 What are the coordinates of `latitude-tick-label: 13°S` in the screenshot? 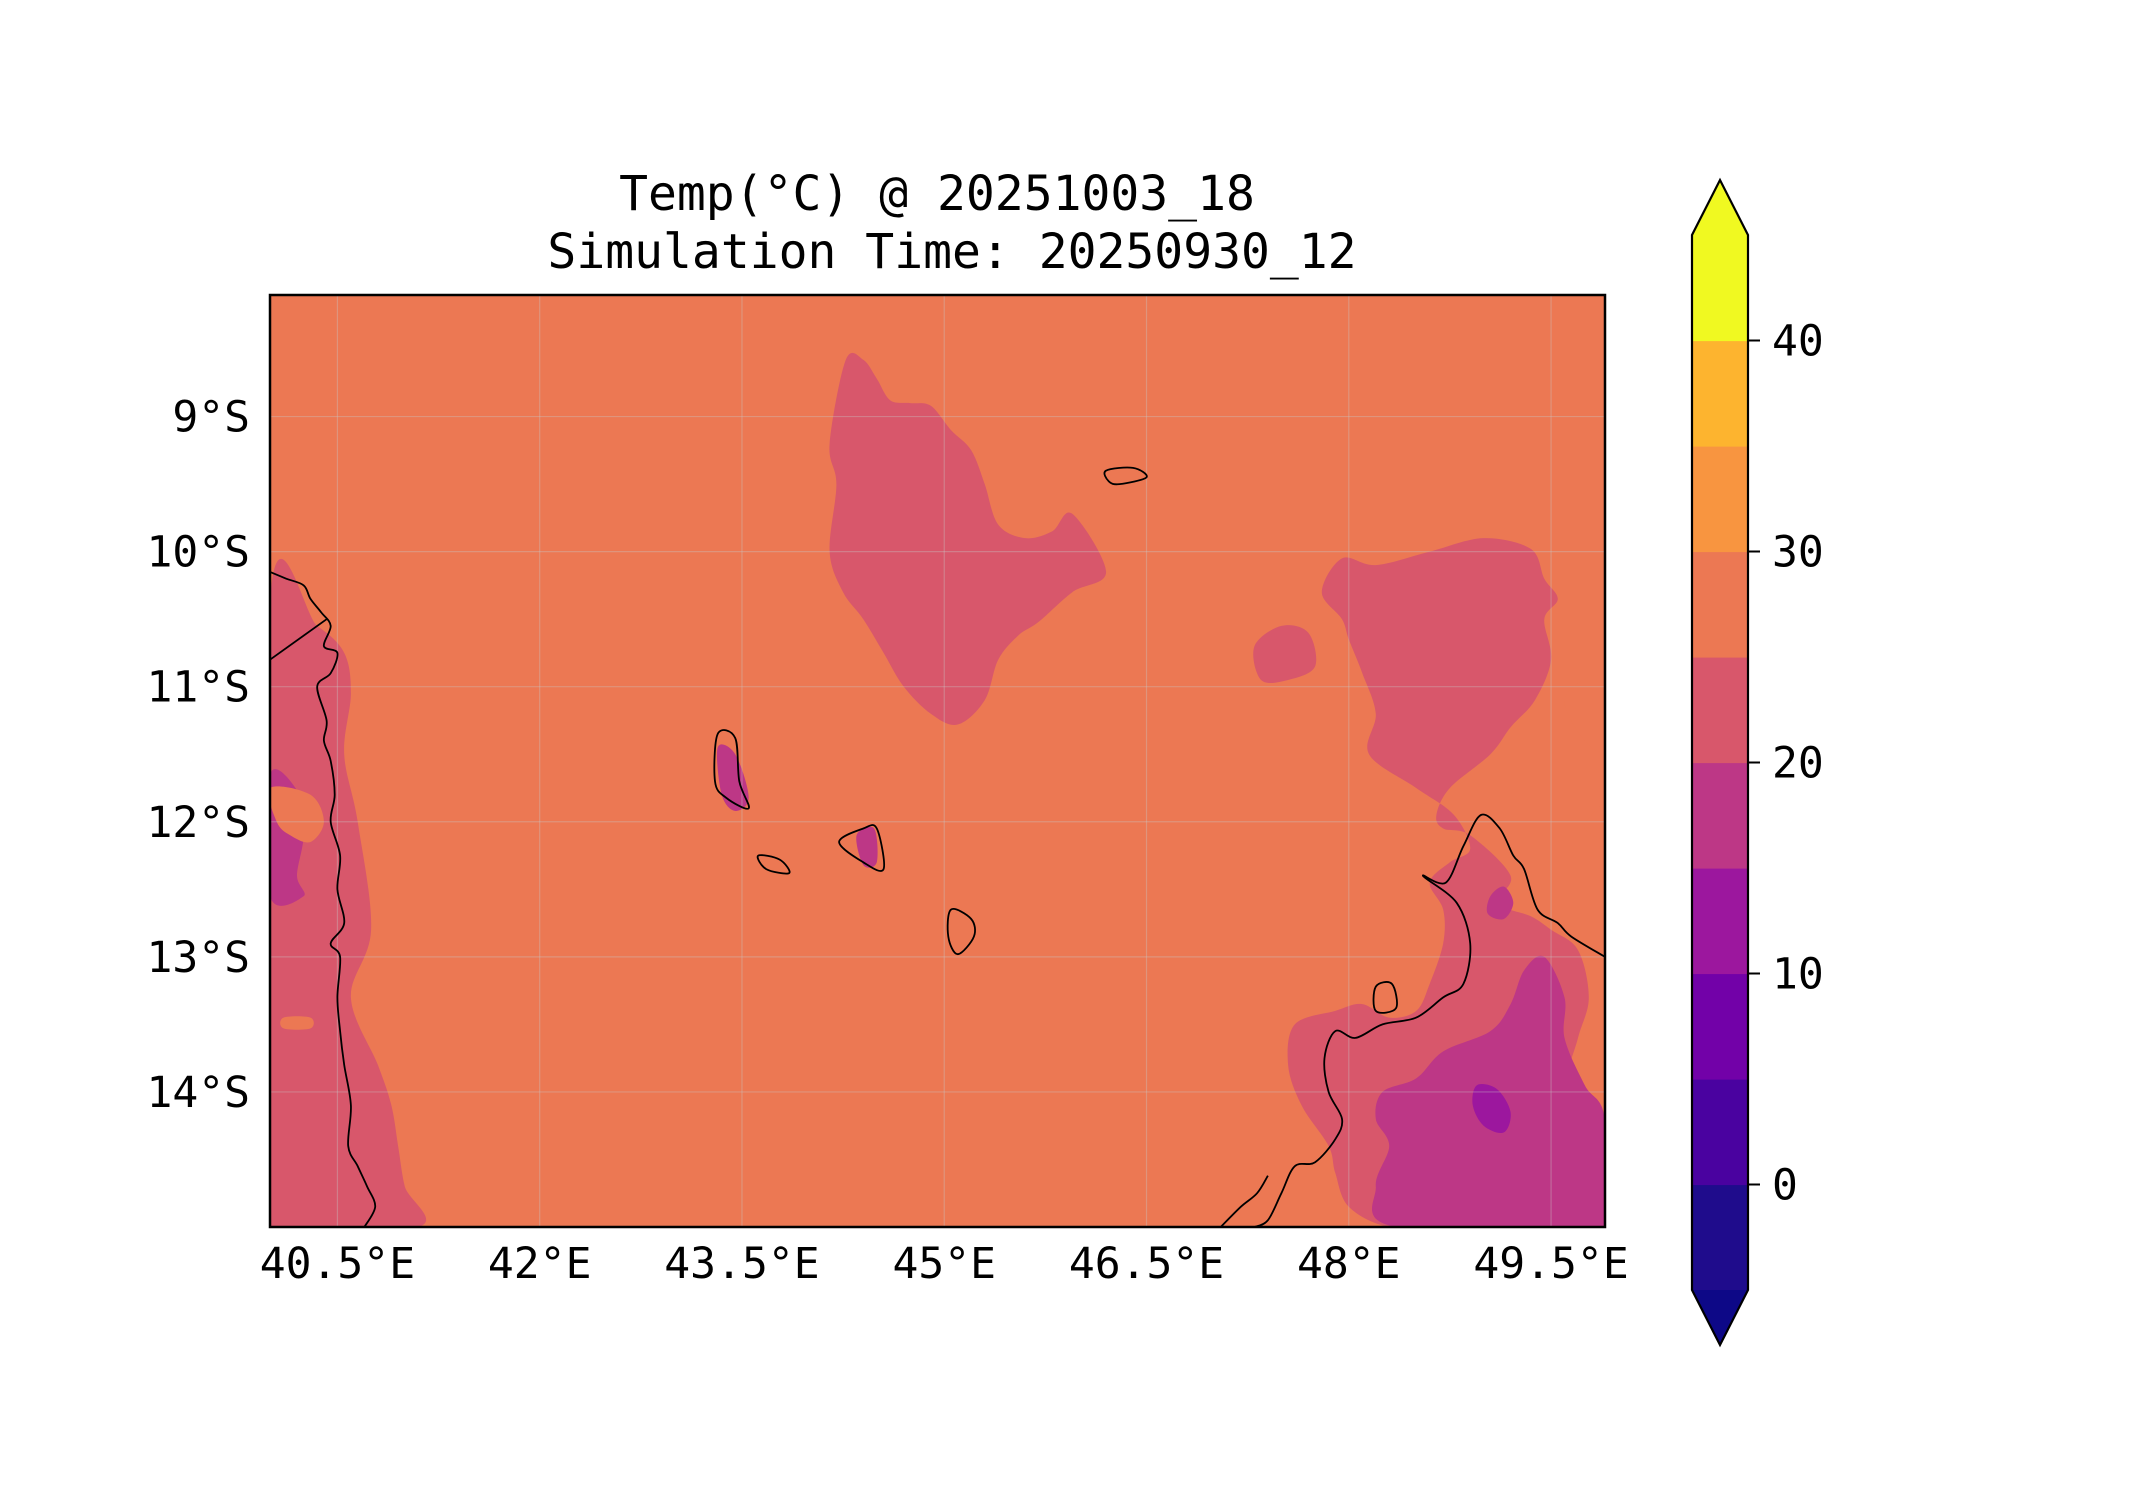 It's located at (198, 958).